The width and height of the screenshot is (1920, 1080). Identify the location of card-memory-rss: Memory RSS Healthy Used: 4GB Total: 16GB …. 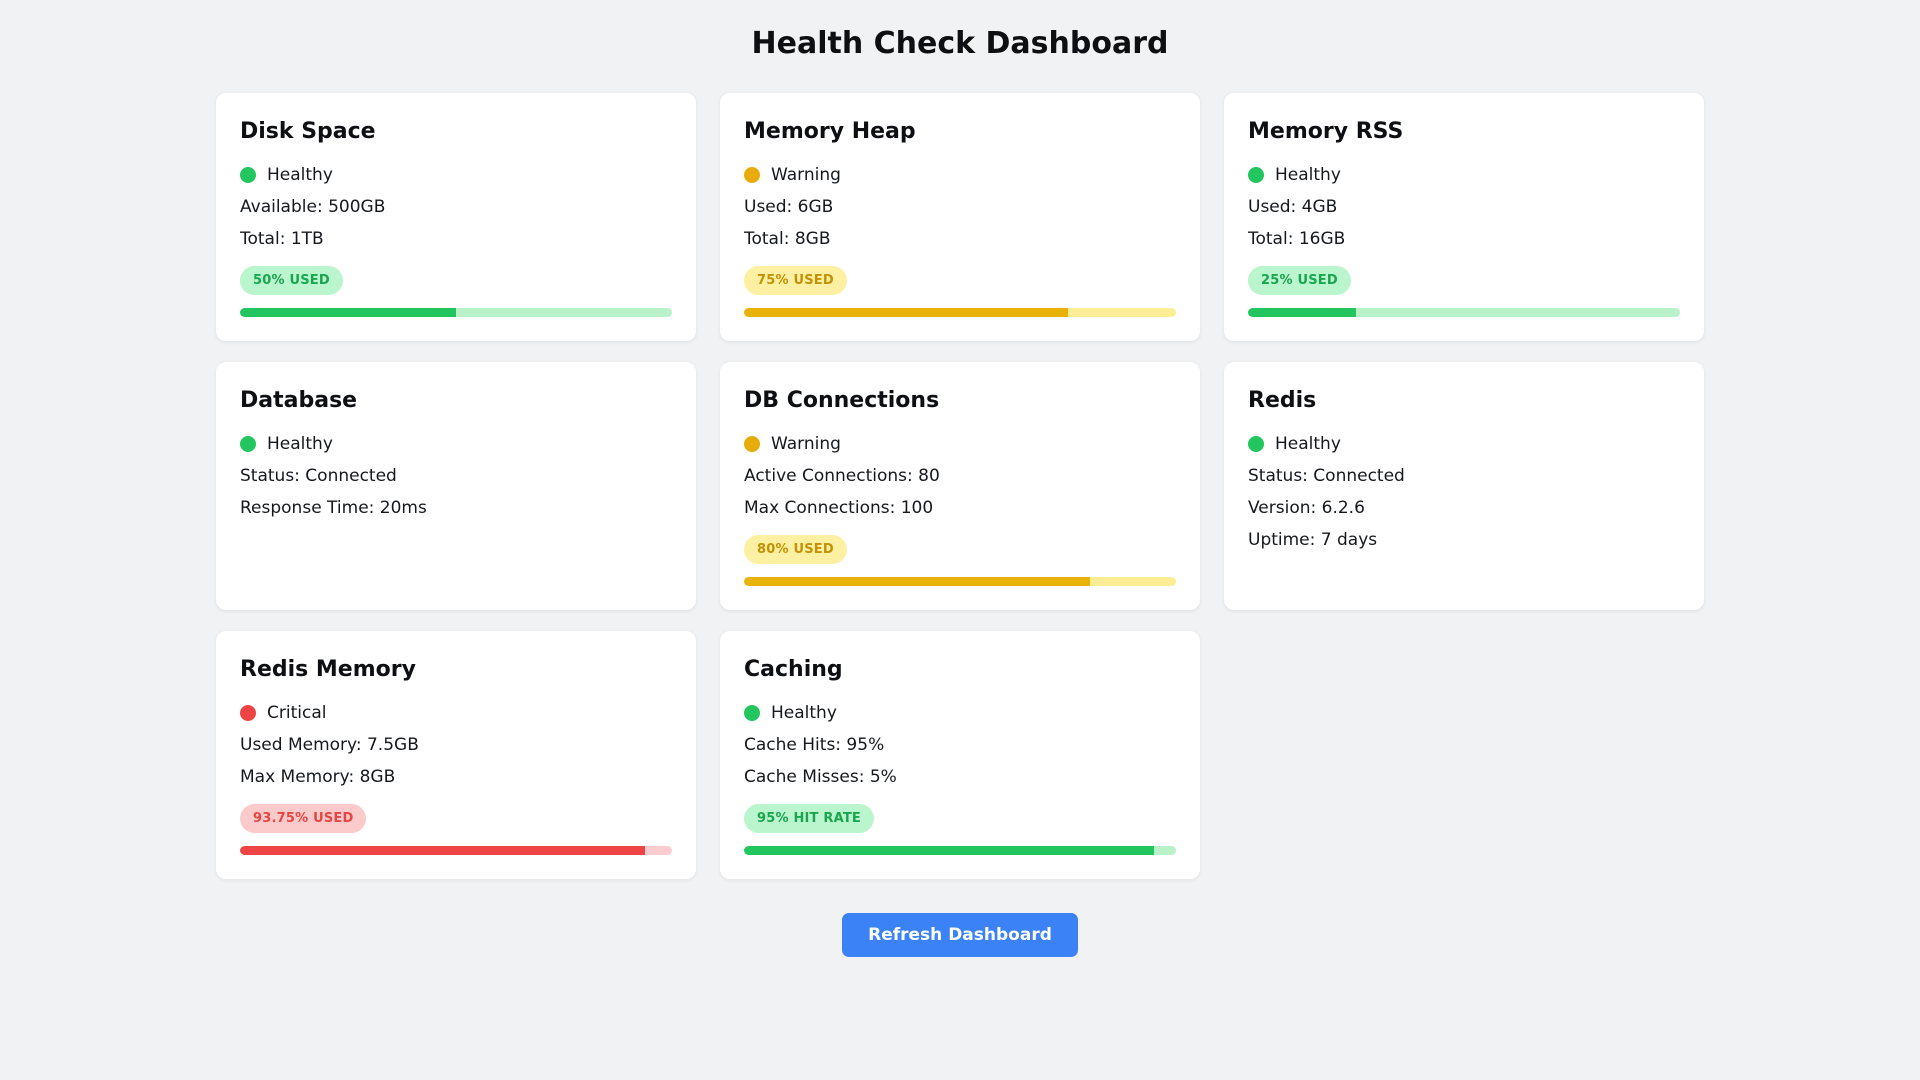
(1464, 217).